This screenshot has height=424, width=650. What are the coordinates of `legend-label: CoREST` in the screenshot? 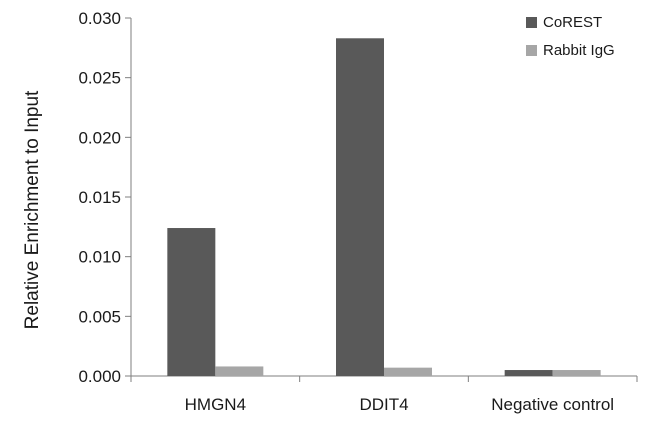 It's located at (572, 22).